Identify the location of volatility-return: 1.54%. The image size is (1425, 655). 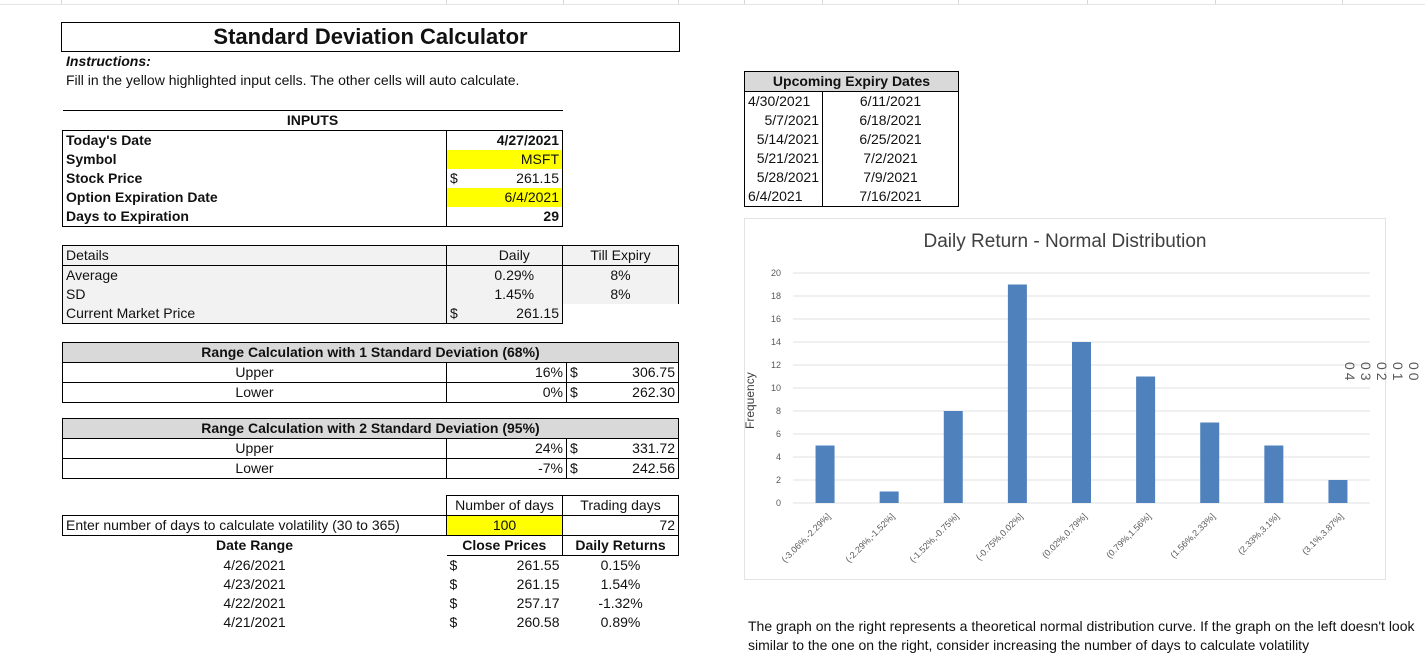
(620, 584).